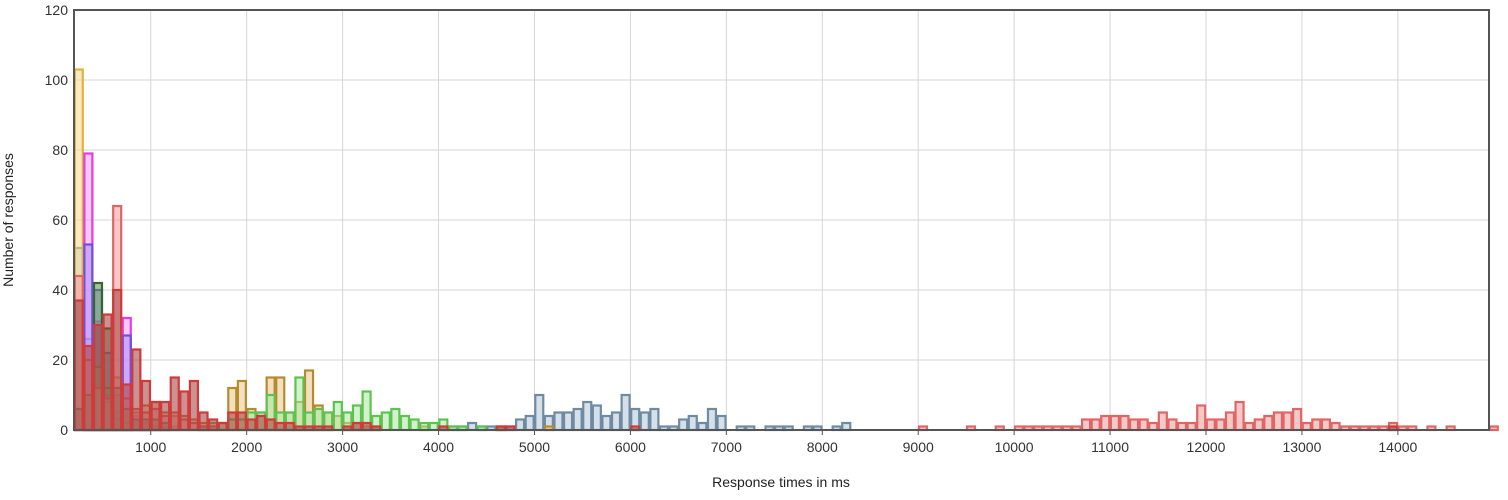 The height and width of the screenshot is (500, 1508). What do you see at coordinates (781, 482) in the screenshot?
I see `x-axis-title: Response times in ms` at bounding box center [781, 482].